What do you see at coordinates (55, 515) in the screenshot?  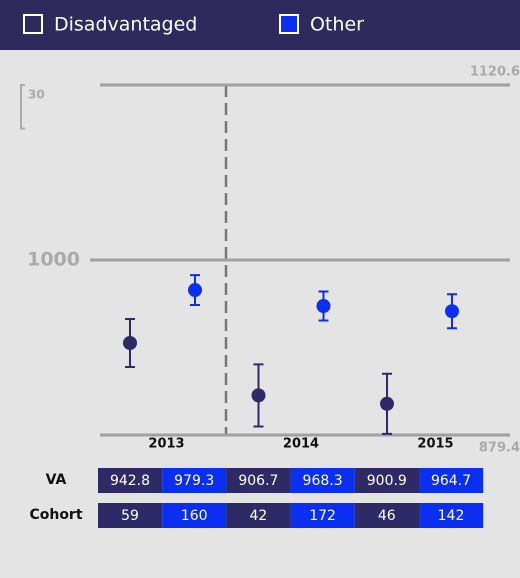 I see `row-label: Cohort` at bounding box center [55, 515].